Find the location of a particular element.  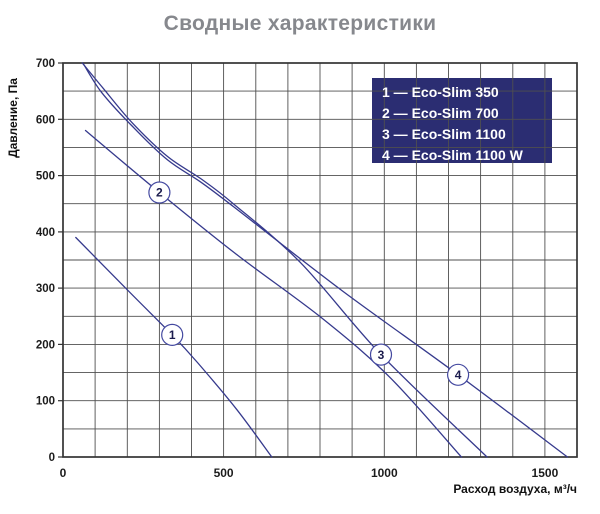

x-tick-label: 1500 is located at coordinates (545, 473).